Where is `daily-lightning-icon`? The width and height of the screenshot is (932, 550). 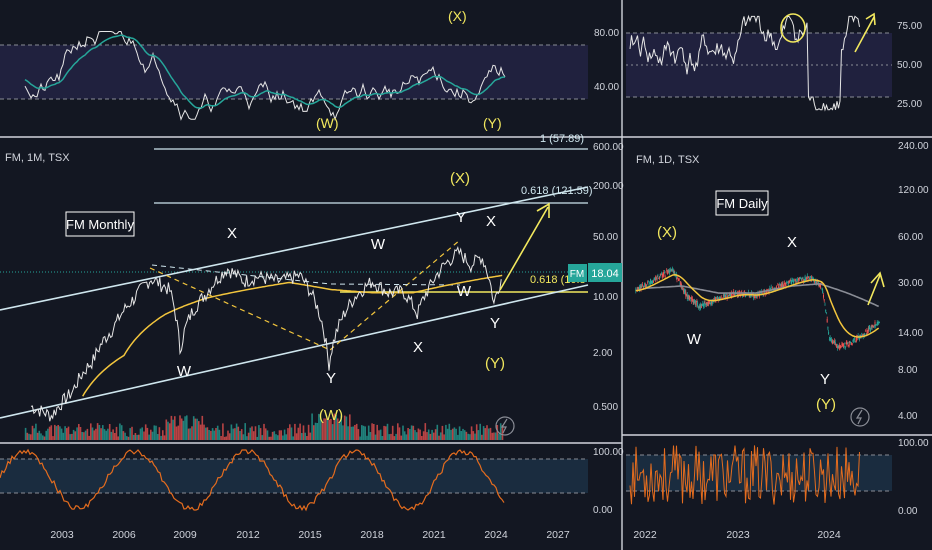 daily-lightning-icon is located at coordinates (860, 417).